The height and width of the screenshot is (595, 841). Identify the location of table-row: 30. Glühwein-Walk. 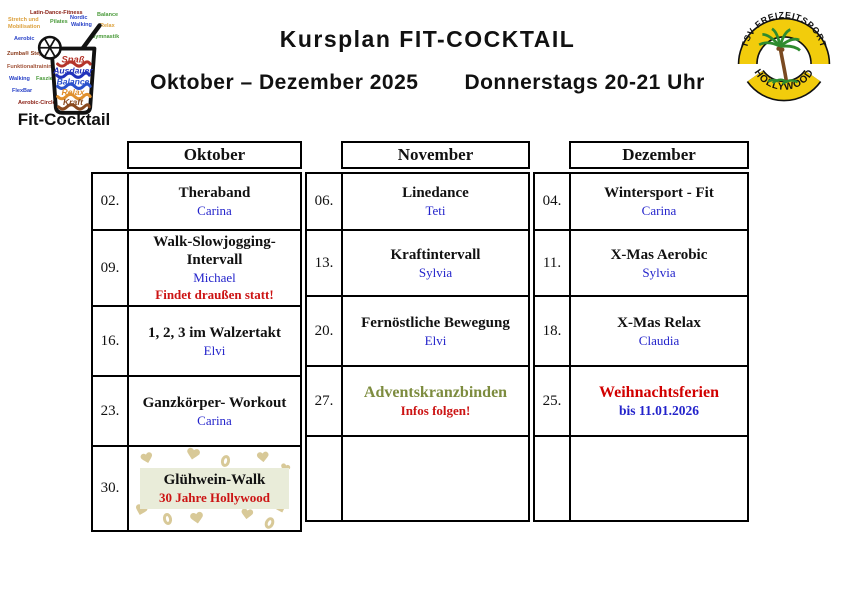
(196, 488).